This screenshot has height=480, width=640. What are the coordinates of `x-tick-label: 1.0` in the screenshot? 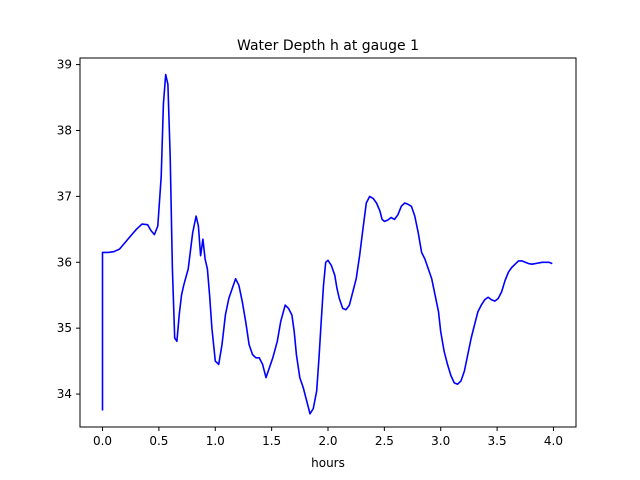 It's located at (215, 441).